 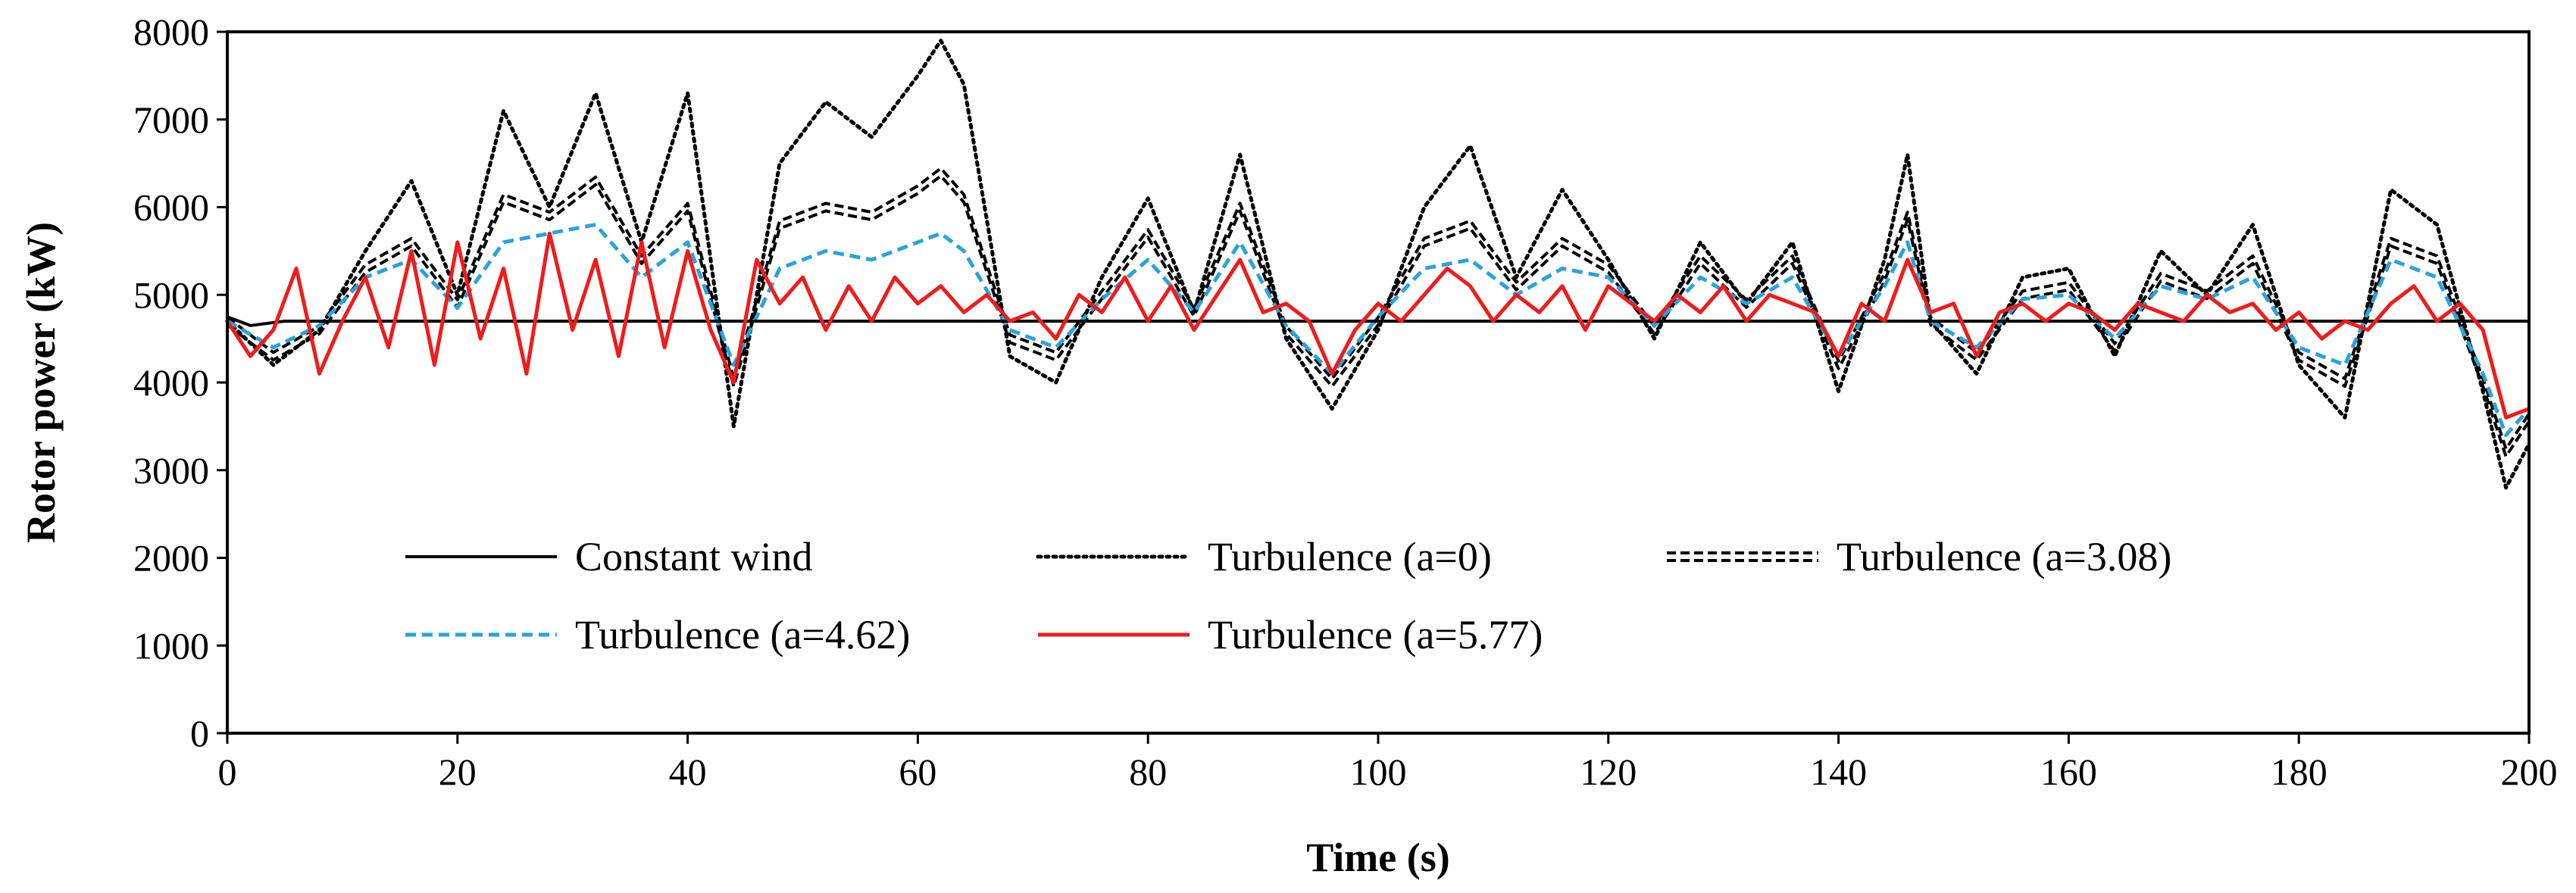 I want to click on x-tick-label: 200, so click(x=2529, y=772).